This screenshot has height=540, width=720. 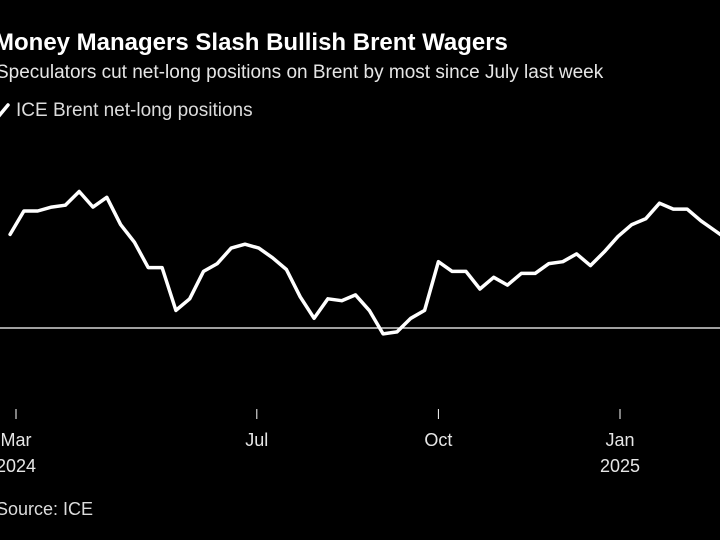 What do you see at coordinates (47, 509) in the screenshot?
I see `source-note: Source: ICE` at bounding box center [47, 509].